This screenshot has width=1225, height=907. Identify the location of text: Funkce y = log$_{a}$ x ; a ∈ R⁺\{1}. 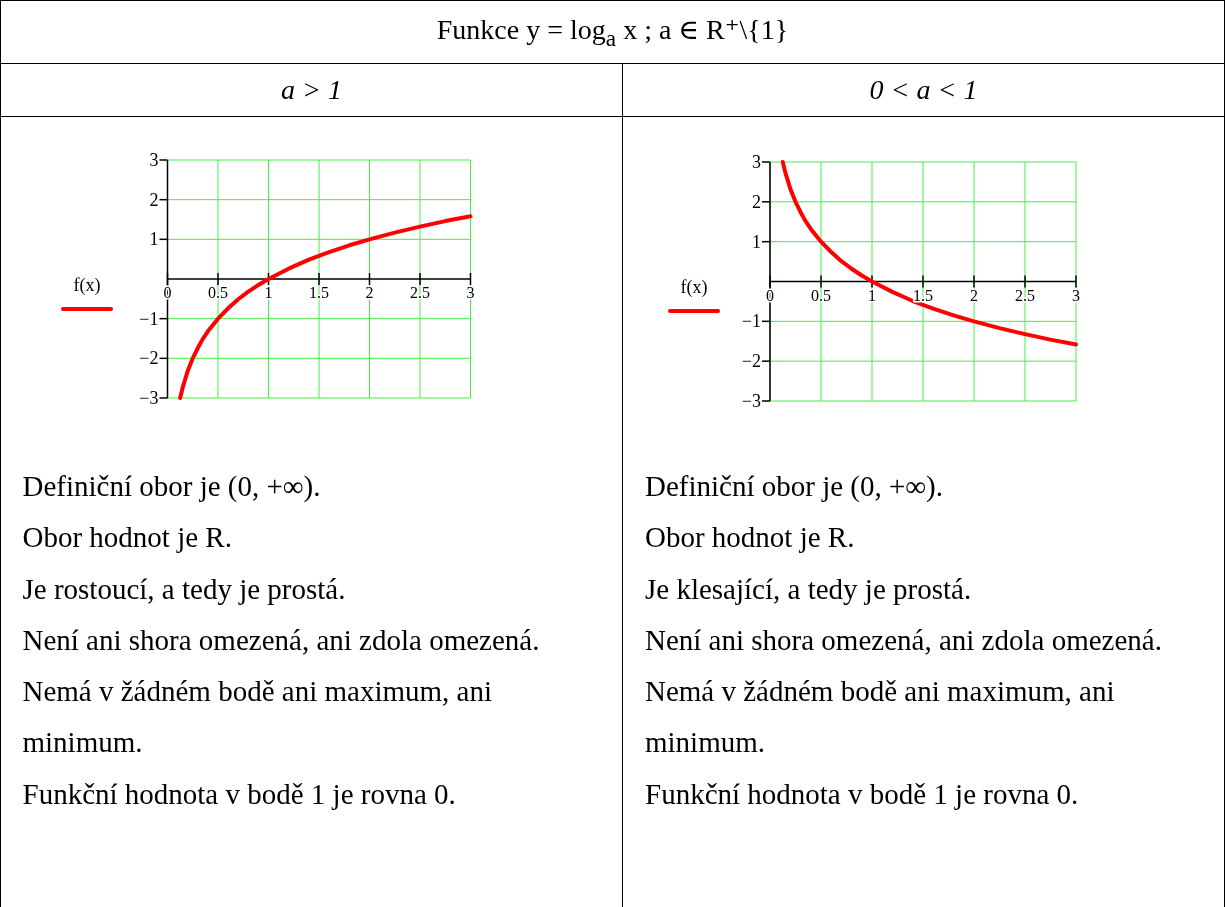
(612, 32).